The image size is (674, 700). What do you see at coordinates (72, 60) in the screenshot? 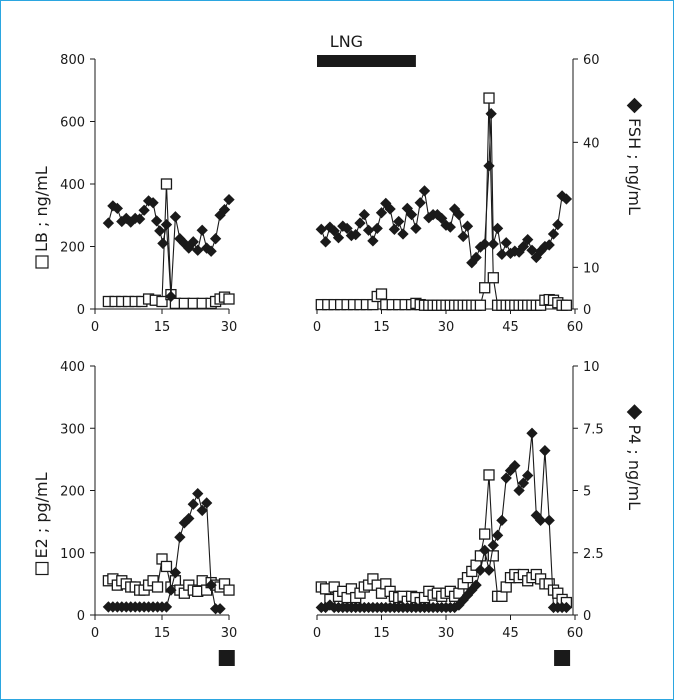
I see `y-left-tick-label: 800` at bounding box center [72, 60].